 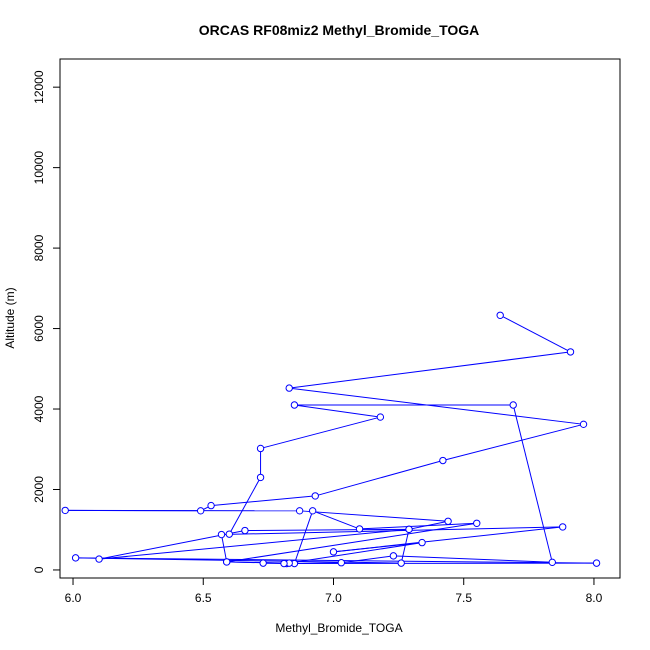 I want to click on x-tick-label: 7.0, so click(x=333, y=598).